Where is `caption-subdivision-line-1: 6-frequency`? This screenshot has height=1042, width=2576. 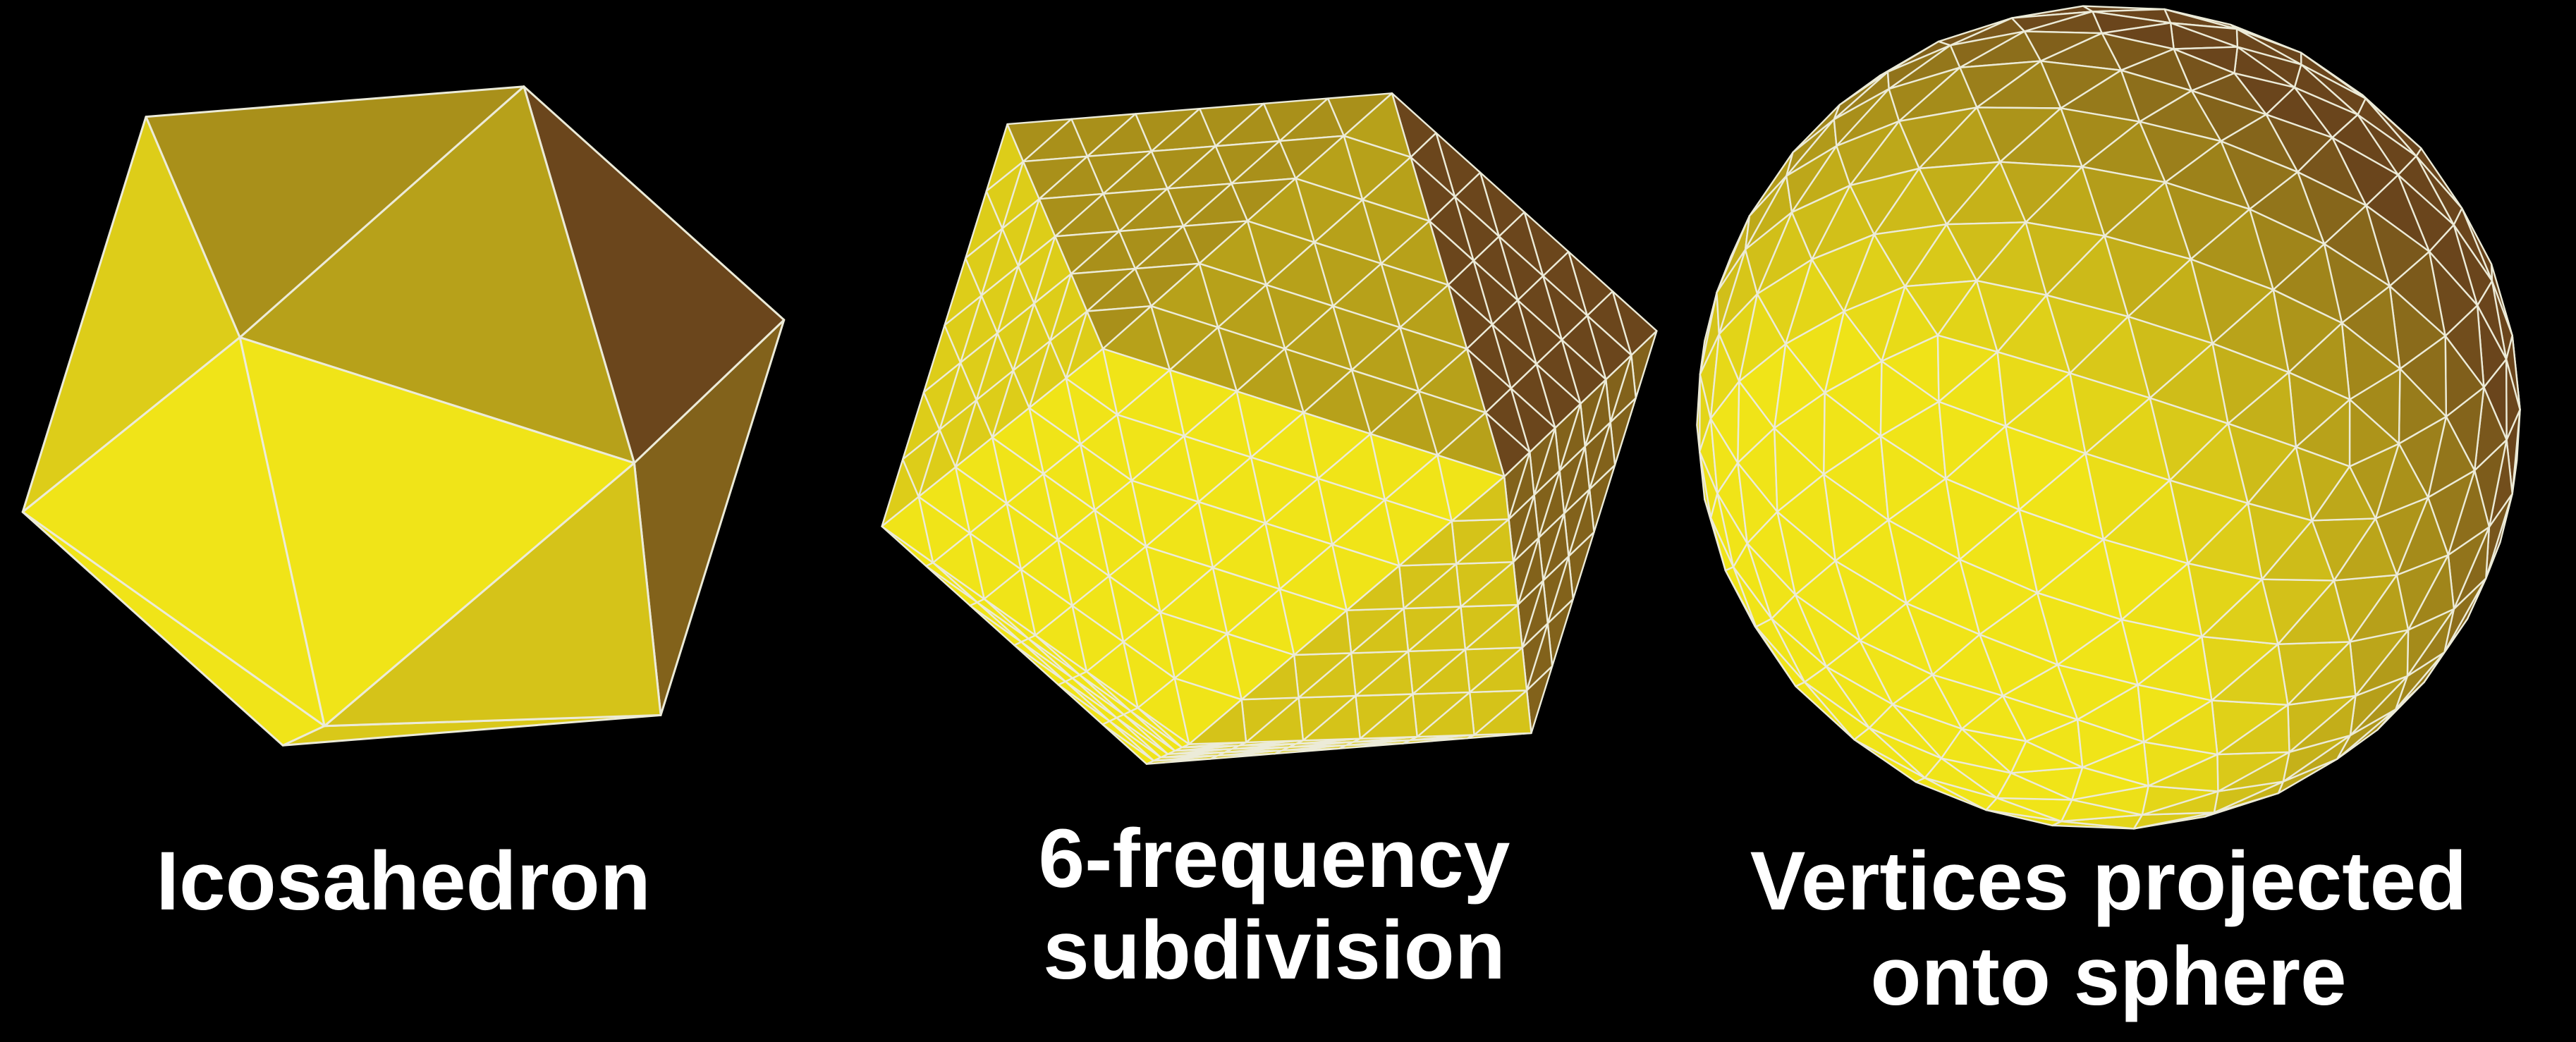 caption-subdivision-line-1: 6-frequency is located at coordinates (1275, 858).